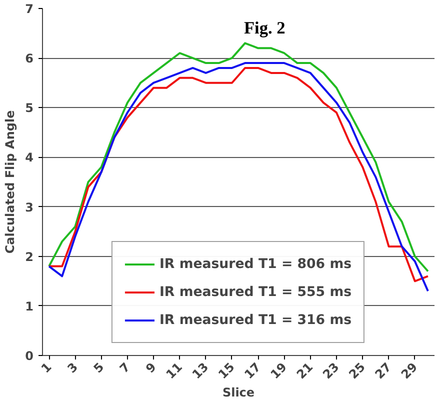 The height and width of the screenshot is (402, 438). What do you see at coordinates (29, 108) in the screenshot?
I see `y-tick-label: 5` at bounding box center [29, 108].